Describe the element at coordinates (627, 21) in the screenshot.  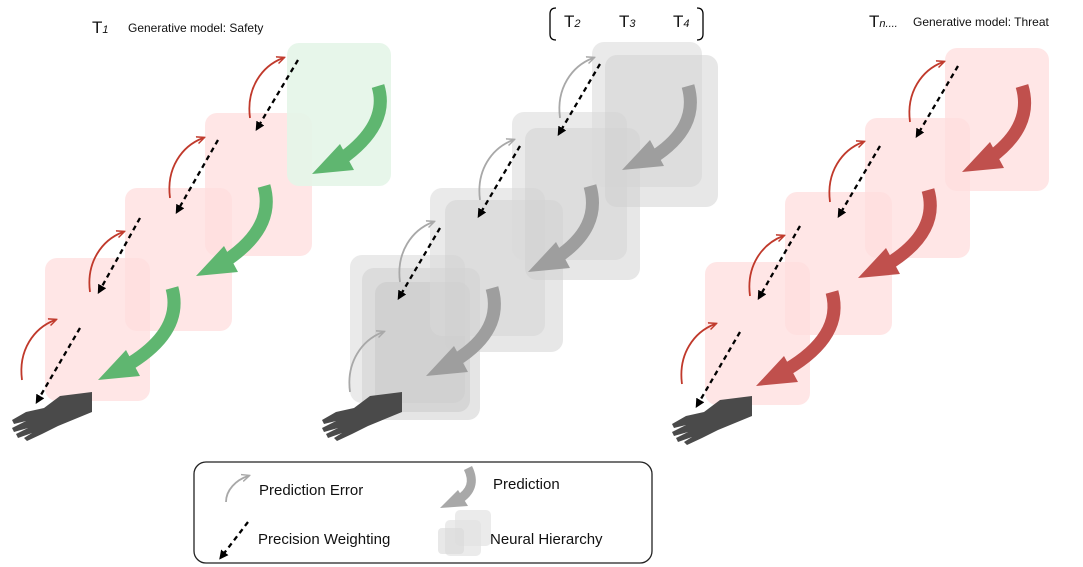
I see `transition-t3-label: T3` at that location.